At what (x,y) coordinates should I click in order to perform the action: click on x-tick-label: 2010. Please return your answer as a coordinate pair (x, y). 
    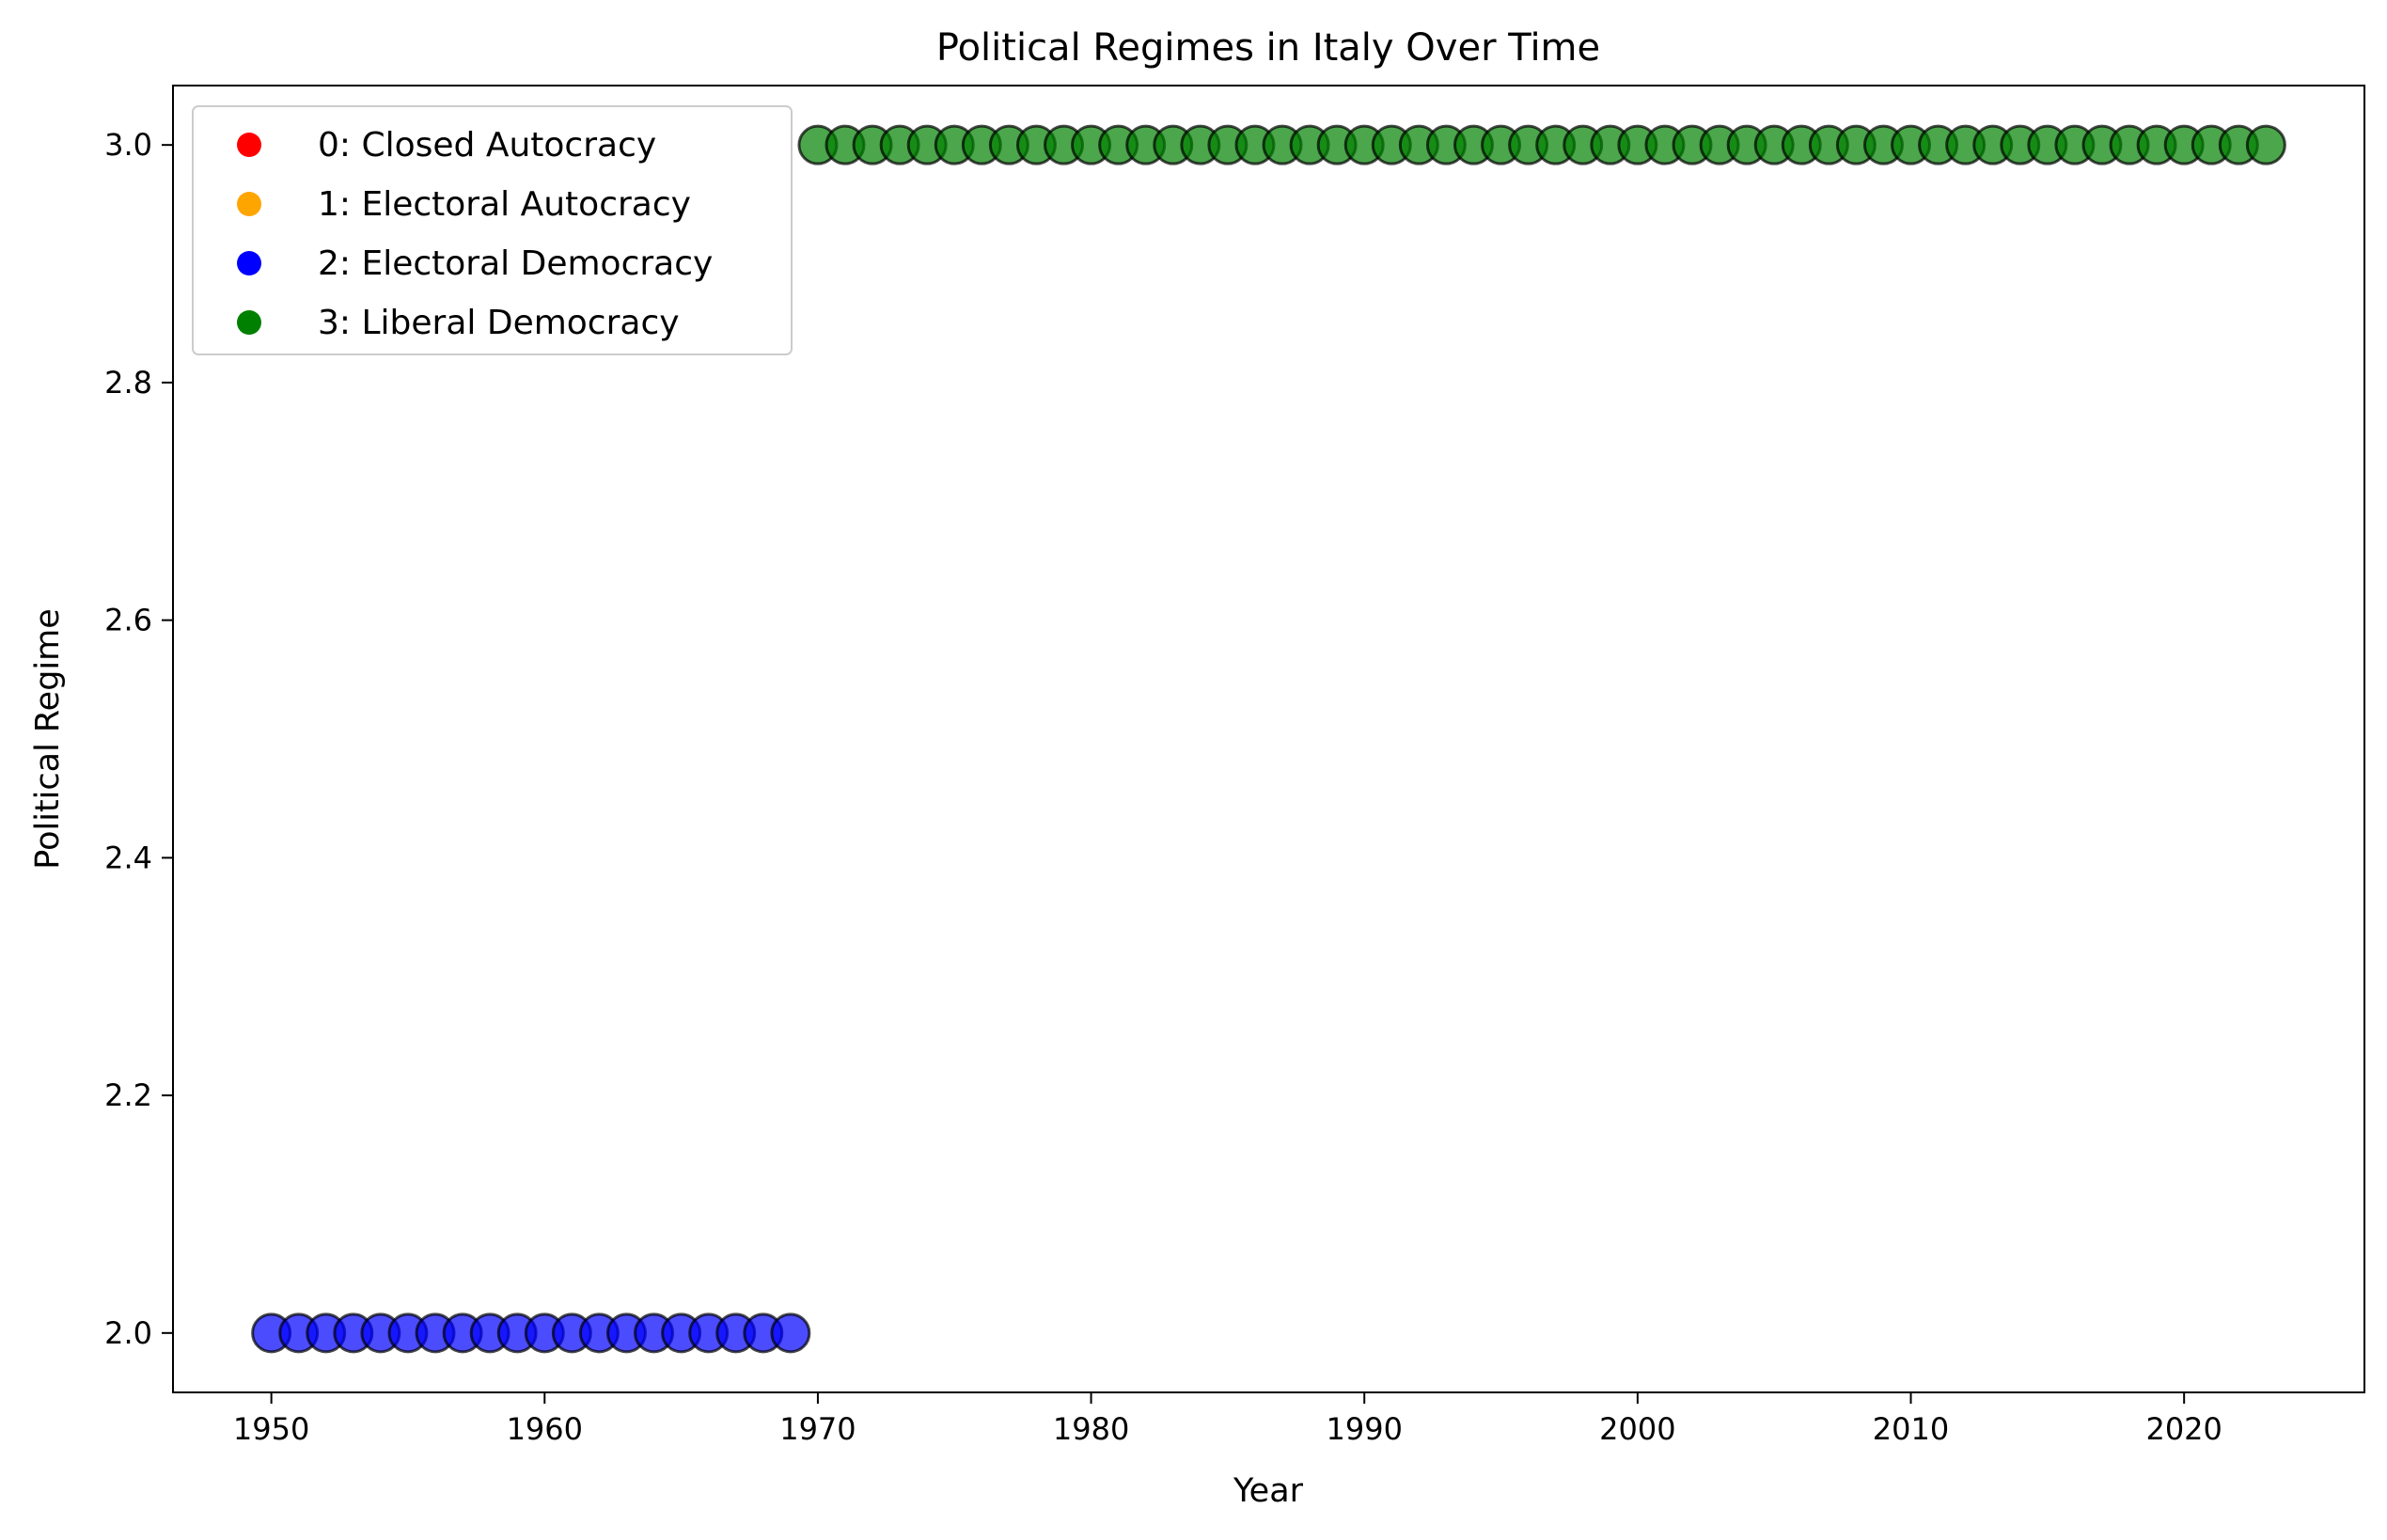
    Looking at the image, I should click on (1911, 1429).